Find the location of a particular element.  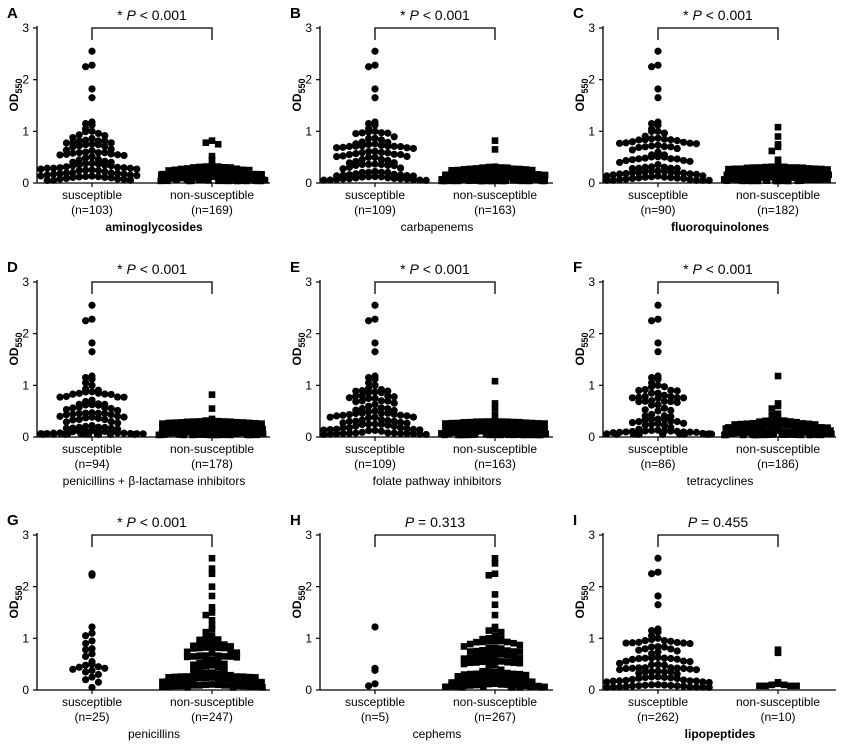

p-value-number: < 0.001 is located at coordinates (727, 15).